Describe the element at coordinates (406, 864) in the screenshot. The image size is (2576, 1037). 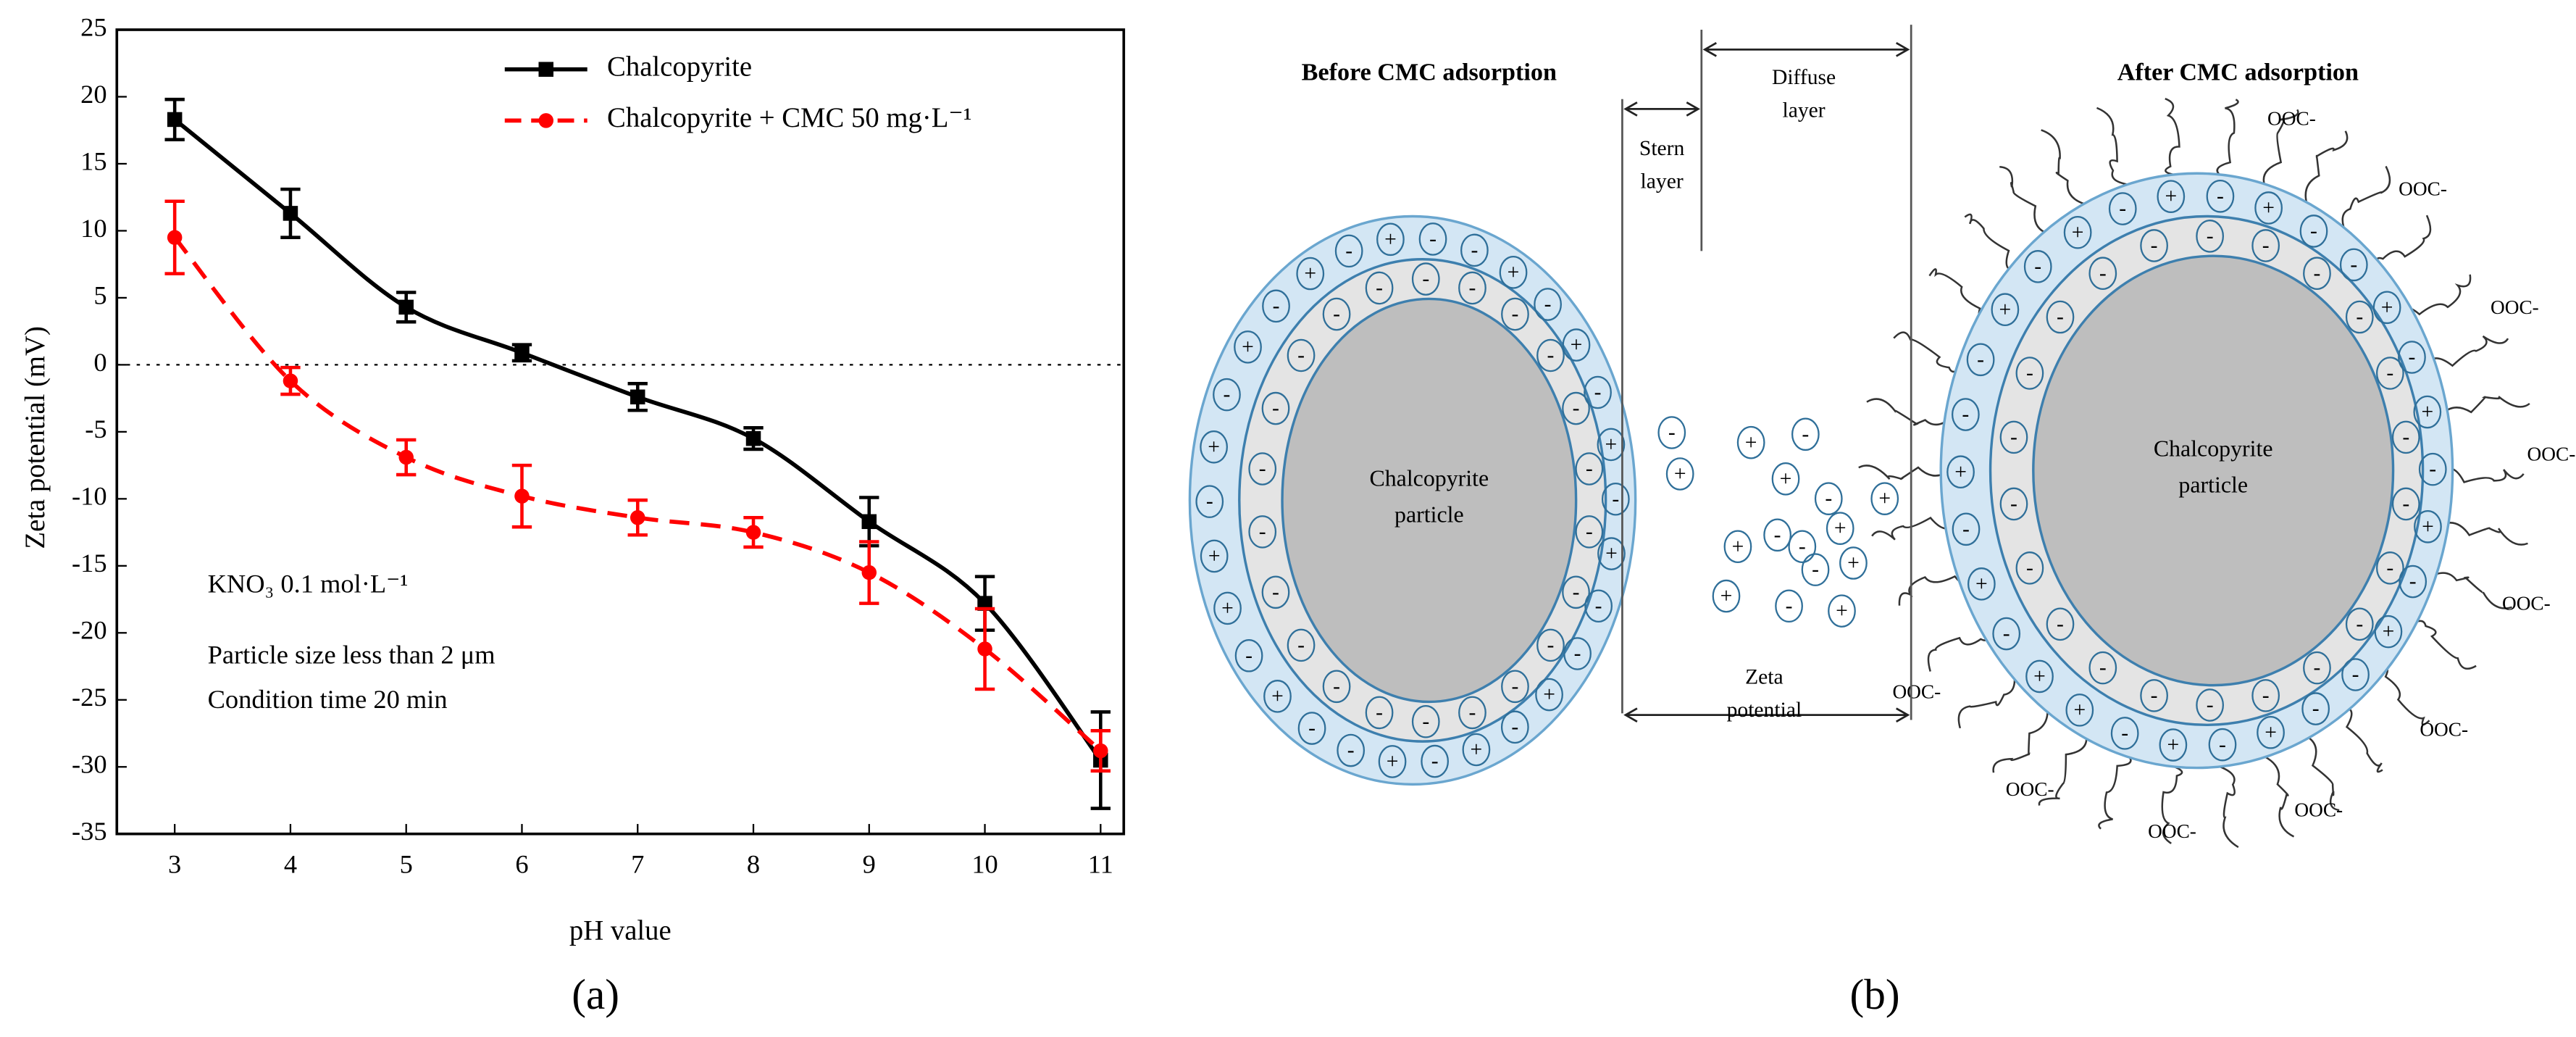
I see `x-tick-label: 5` at that location.